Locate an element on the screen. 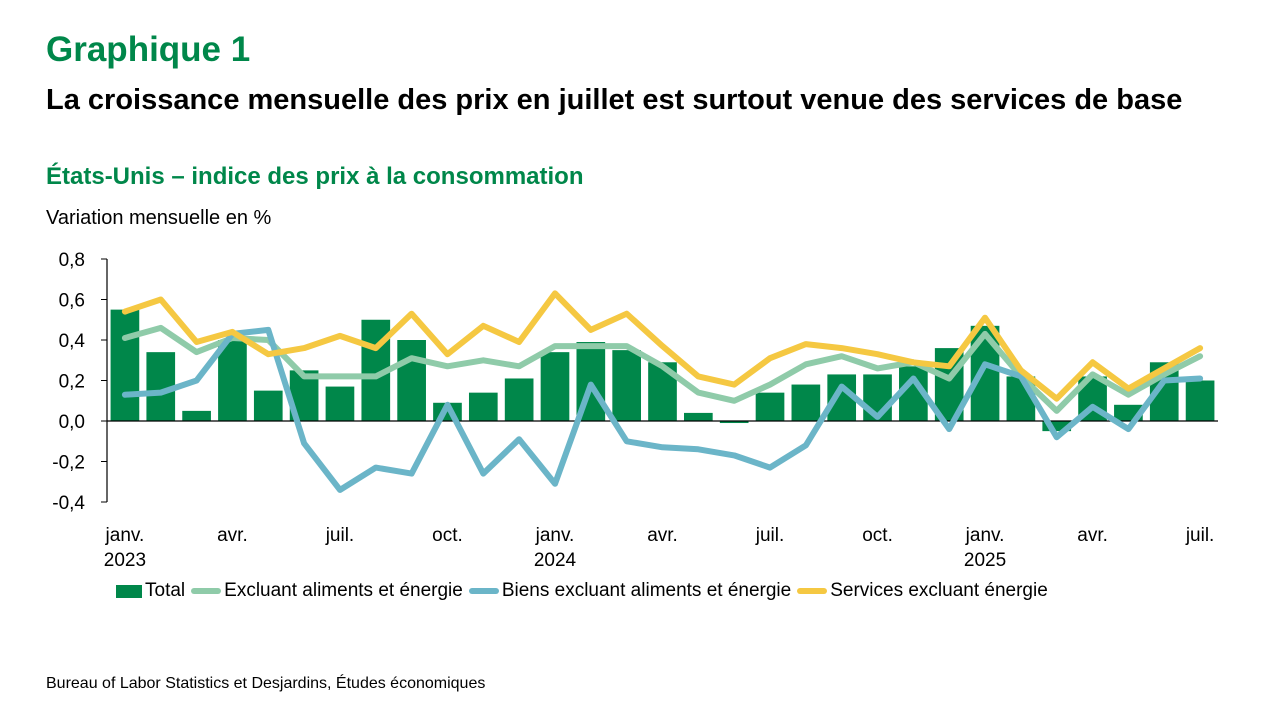  bars-group is located at coordinates (662, 370).